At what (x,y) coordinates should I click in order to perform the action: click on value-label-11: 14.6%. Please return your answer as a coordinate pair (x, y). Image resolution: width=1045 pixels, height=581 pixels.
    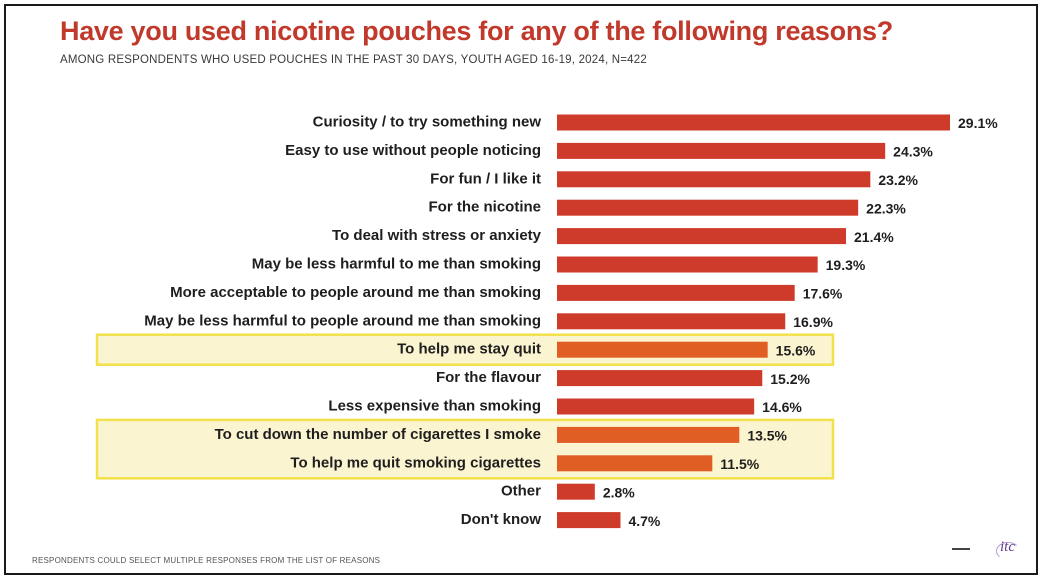
    Looking at the image, I should click on (782, 407).